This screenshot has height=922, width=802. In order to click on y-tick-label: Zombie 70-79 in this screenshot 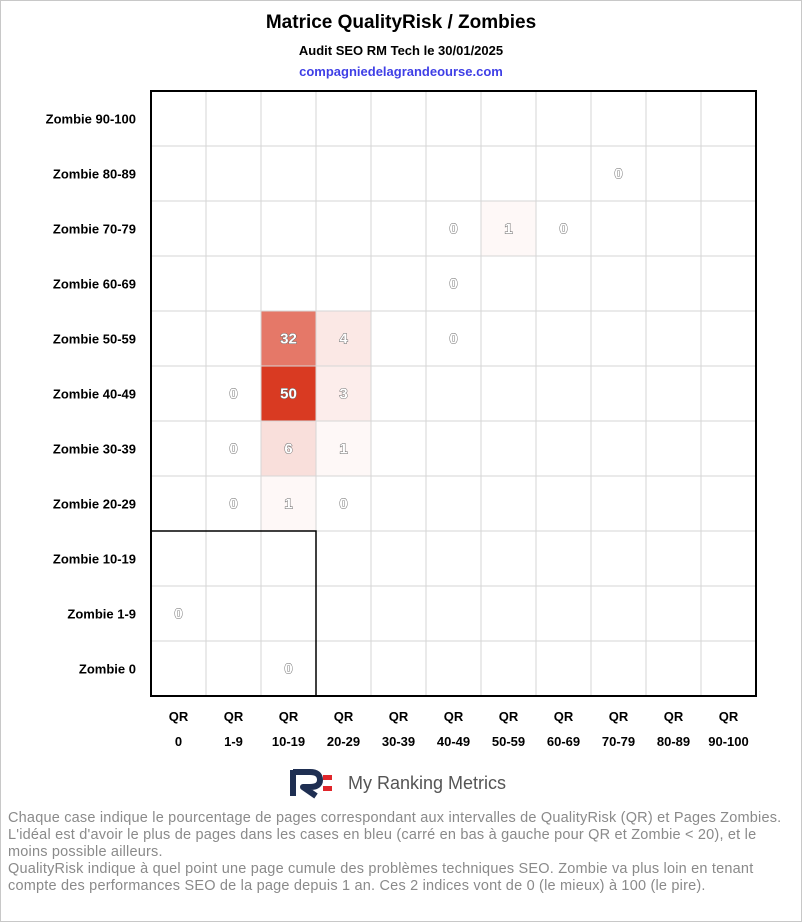, I will do `click(94, 229)`.